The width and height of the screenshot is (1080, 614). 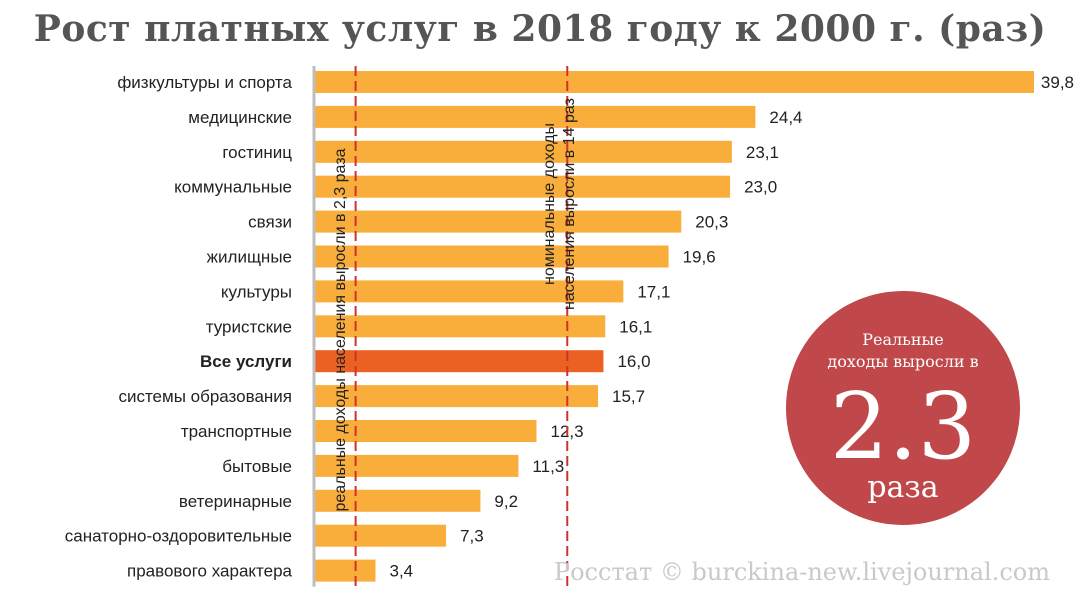 What do you see at coordinates (472, 536) in the screenshot?
I see `value-label: 7,3` at bounding box center [472, 536].